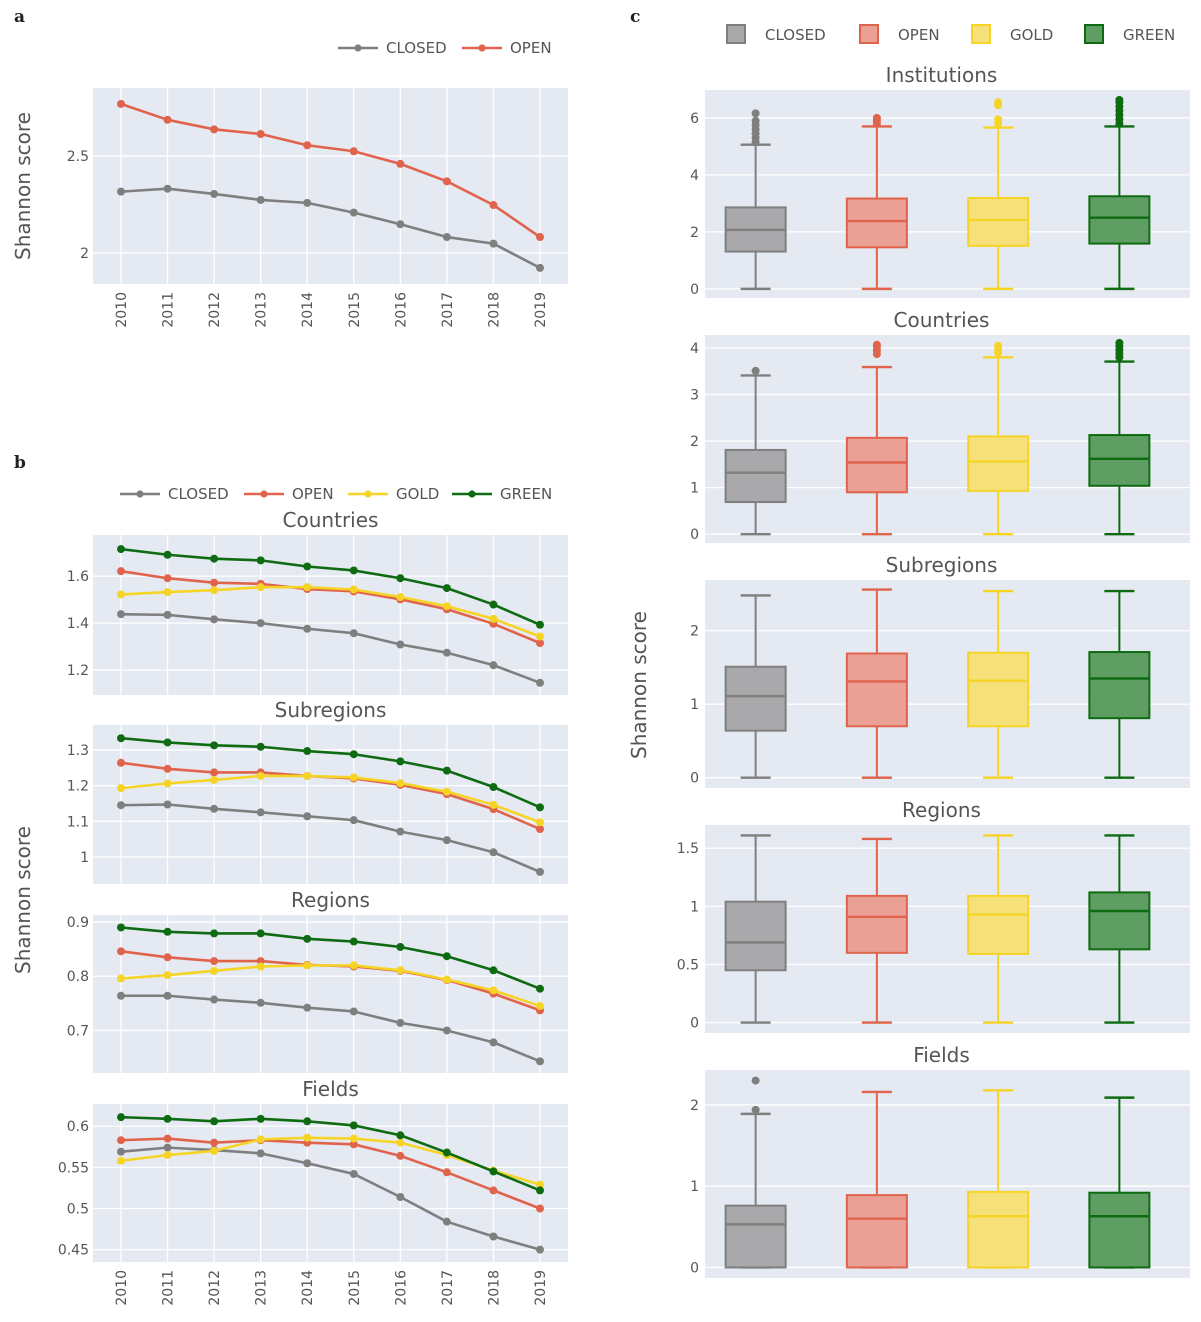  Describe the element at coordinates (19, 17) in the screenshot. I see `panel-label-a: a` at that location.